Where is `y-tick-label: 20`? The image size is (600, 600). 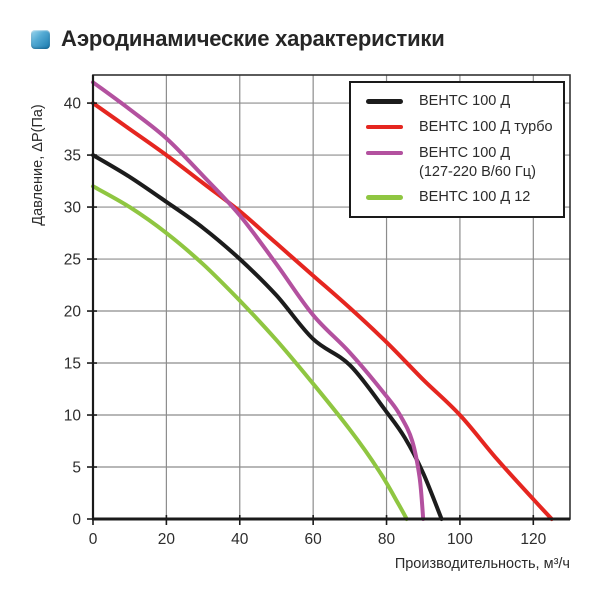 y-tick-label: 20 is located at coordinates (73, 312).